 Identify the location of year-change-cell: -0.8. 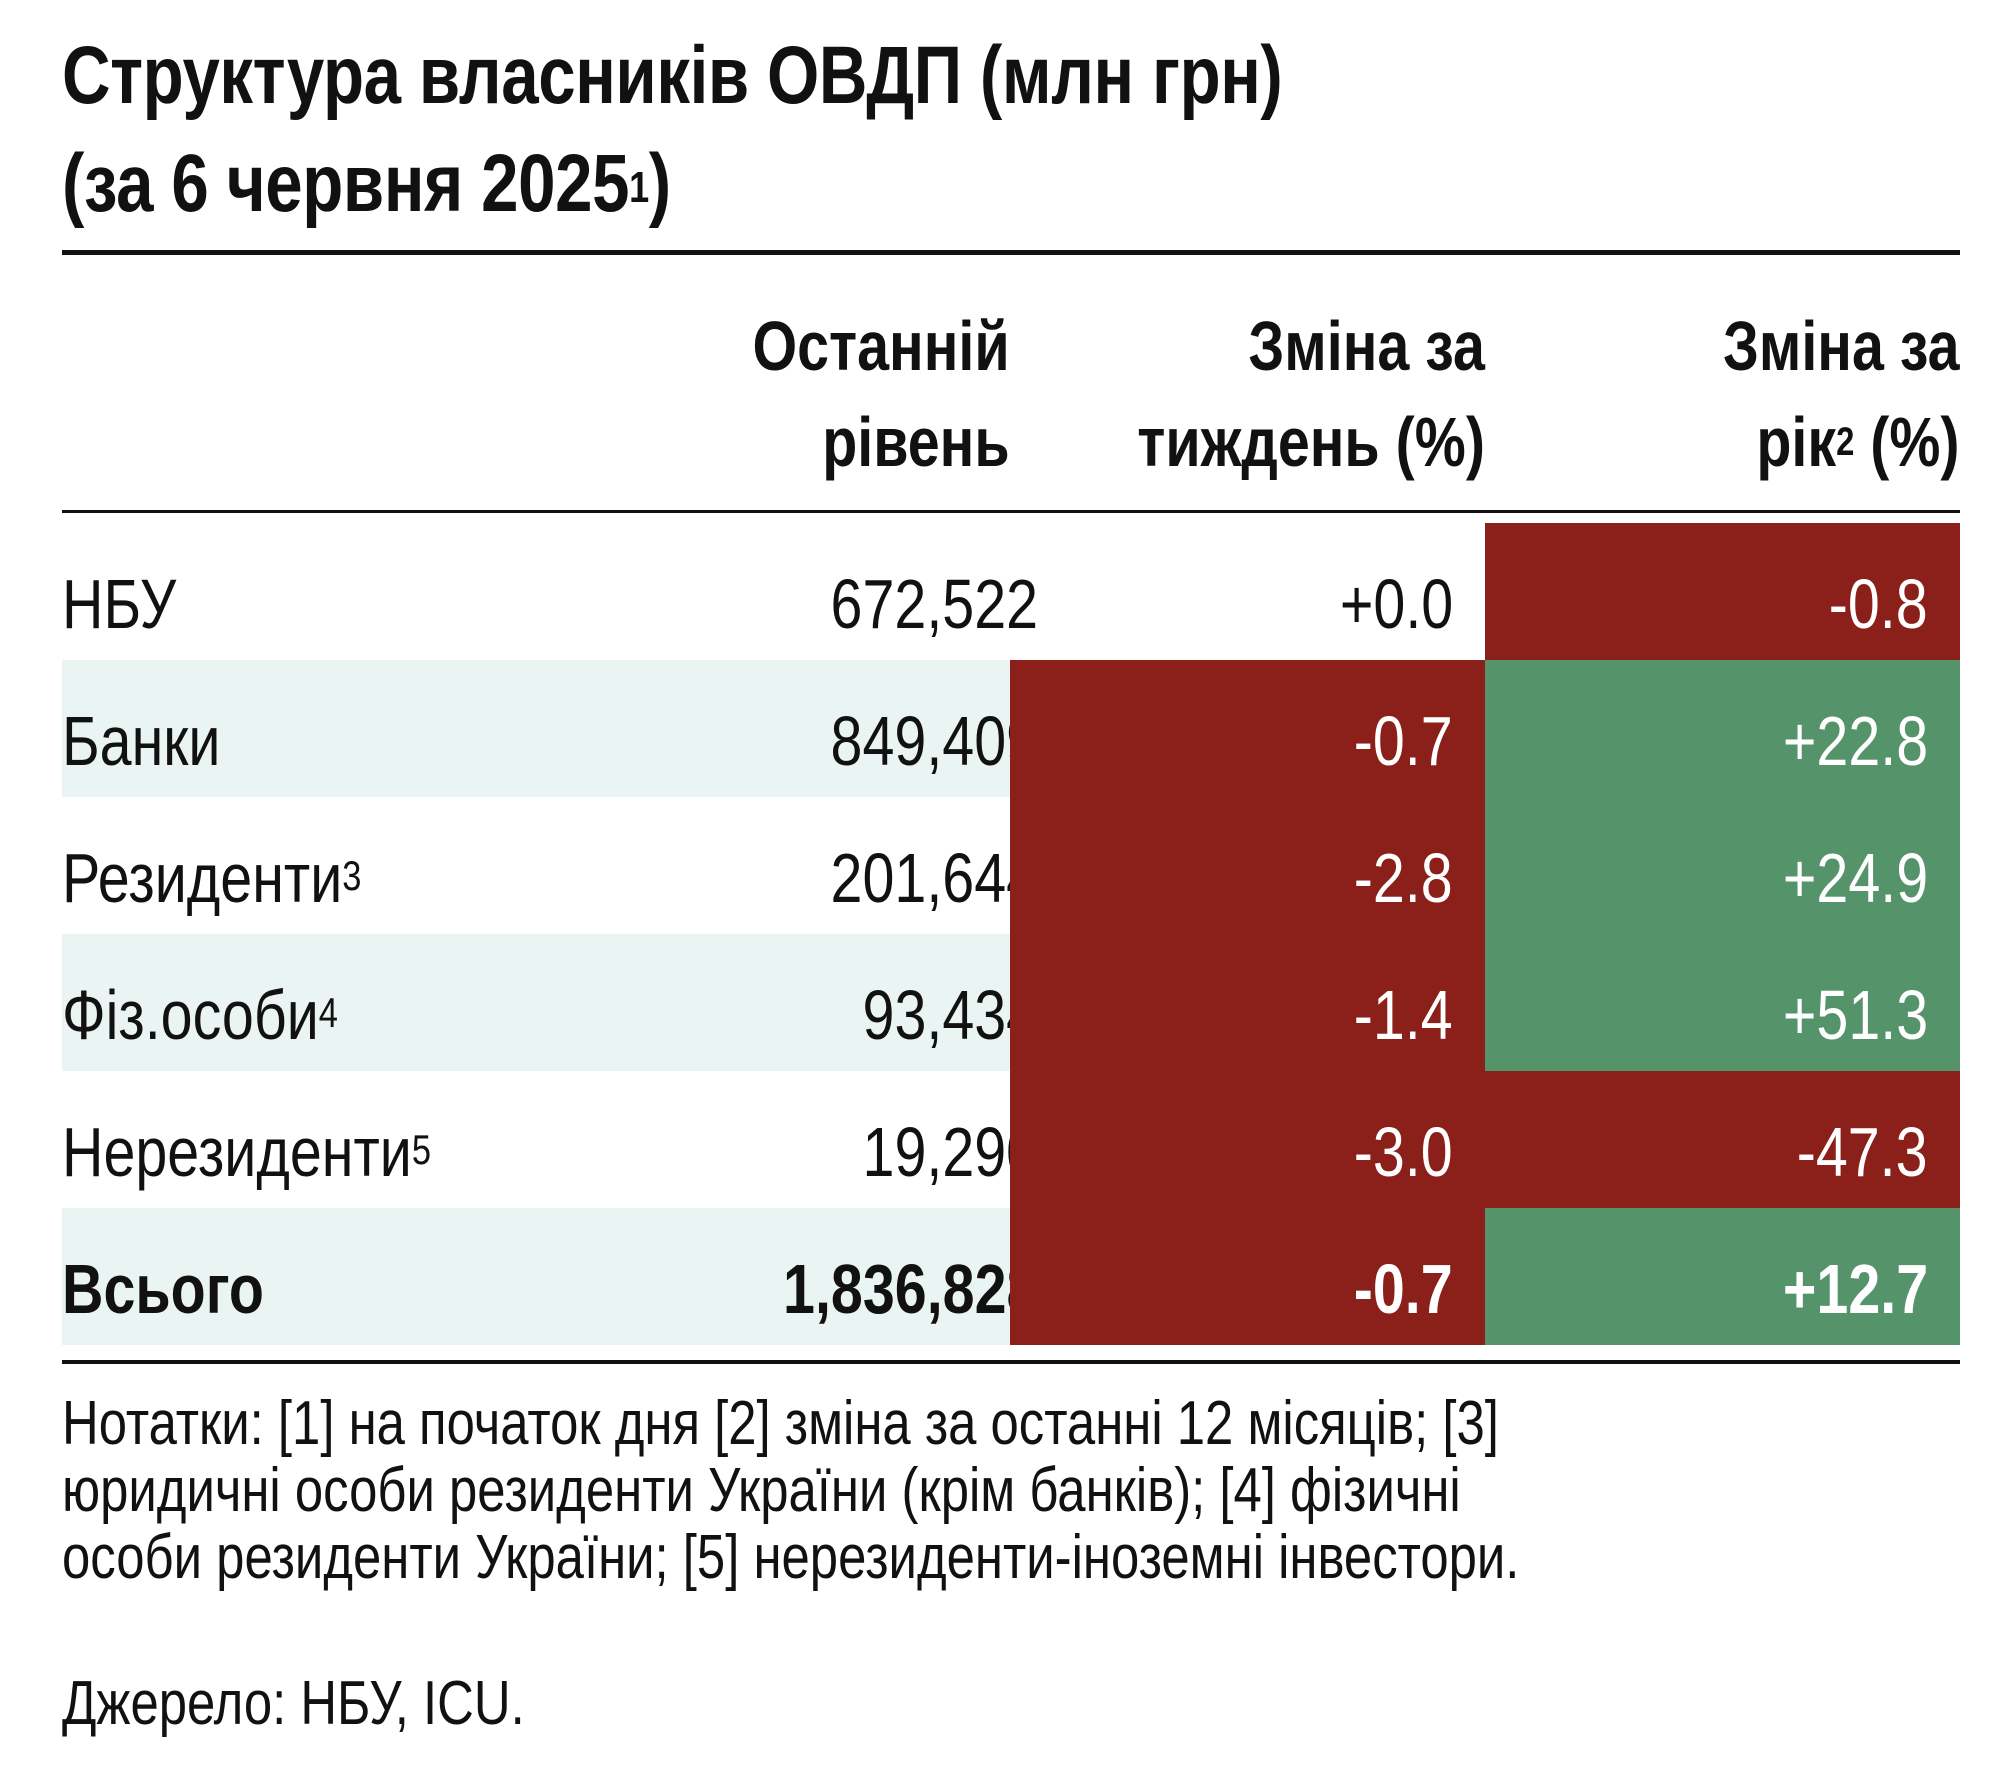
(1722, 591).